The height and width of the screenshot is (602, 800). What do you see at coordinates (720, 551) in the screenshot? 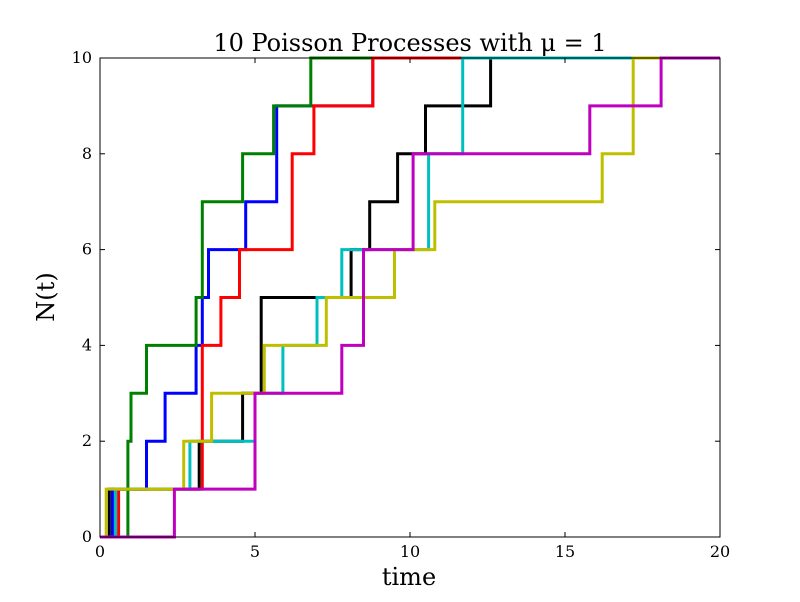
I see `x-tick-label: 20` at bounding box center [720, 551].